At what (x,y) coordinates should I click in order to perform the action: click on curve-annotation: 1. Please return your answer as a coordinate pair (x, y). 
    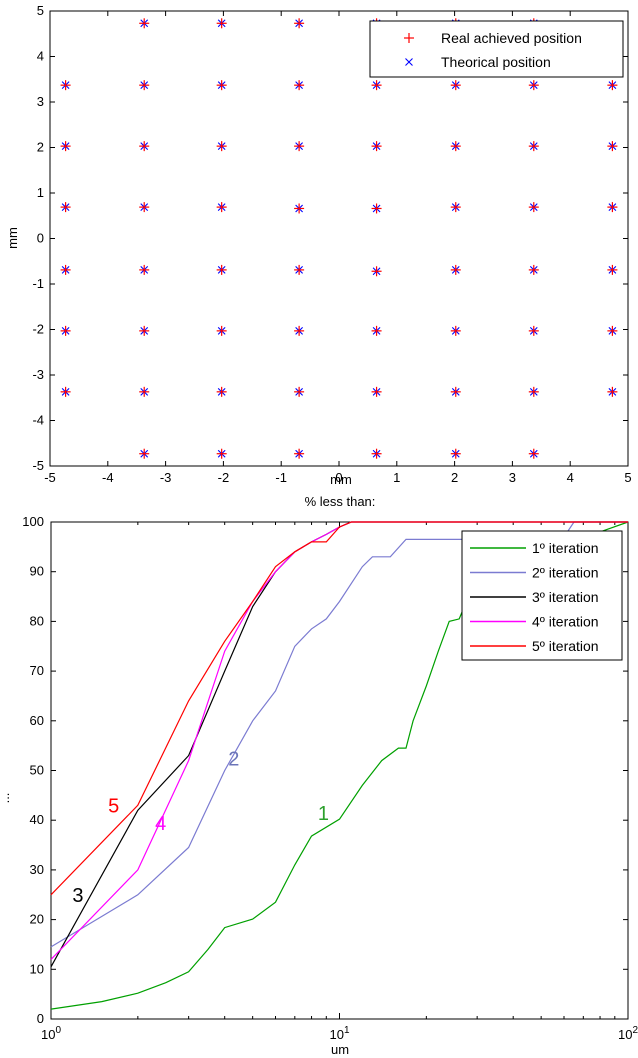
    Looking at the image, I should click on (323, 814).